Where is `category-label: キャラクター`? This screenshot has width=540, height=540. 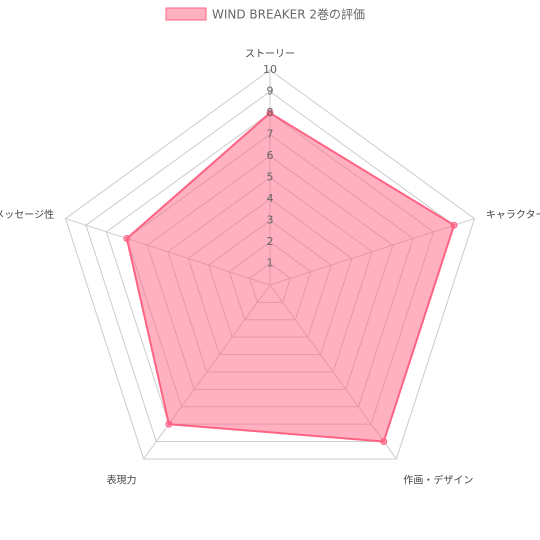
category-label: キャラクター is located at coordinates (513, 215).